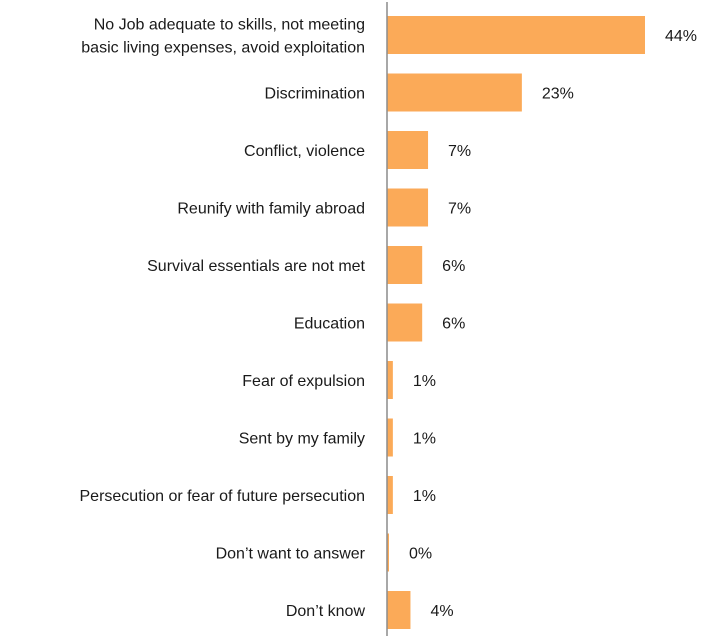 The width and height of the screenshot is (710, 636). I want to click on category-label: Reunify with family abroad, so click(271, 209).